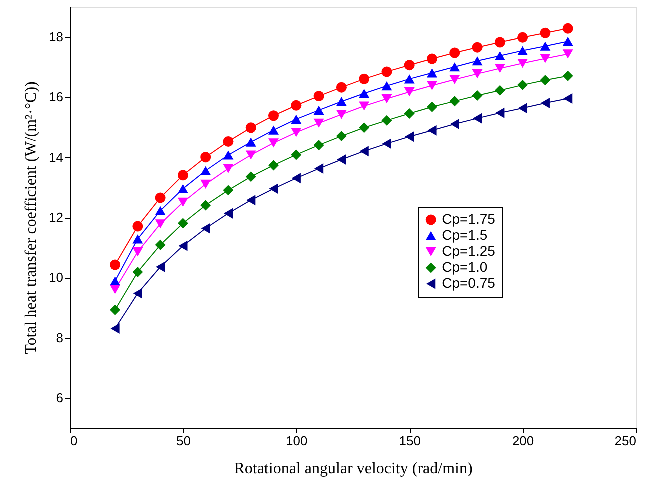 The image size is (649, 495). What do you see at coordinates (183, 441) in the screenshot?
I see `x-tick-label: 50` at bounding box center [183, 441].